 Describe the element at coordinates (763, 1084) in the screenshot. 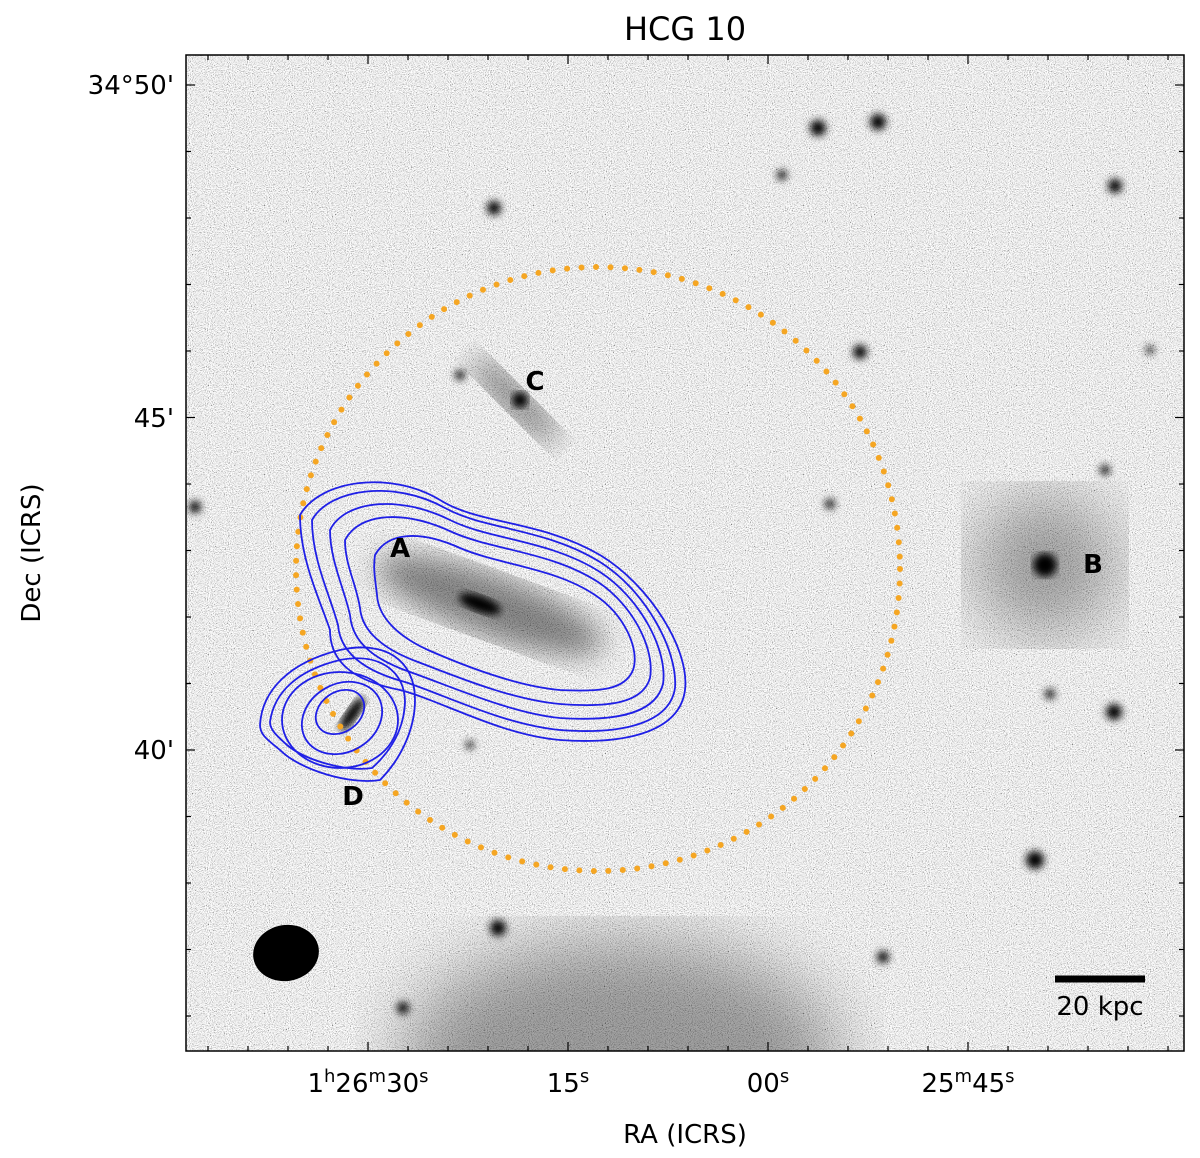

I see `tick-number: 00` at that location.